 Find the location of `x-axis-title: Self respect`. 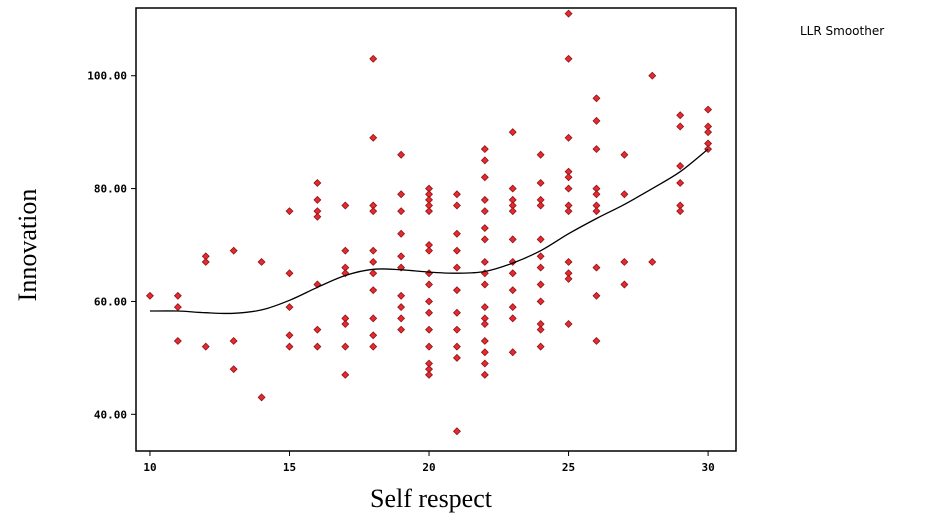

x-axis-title: Self respect is located at coordinates (431, 498).